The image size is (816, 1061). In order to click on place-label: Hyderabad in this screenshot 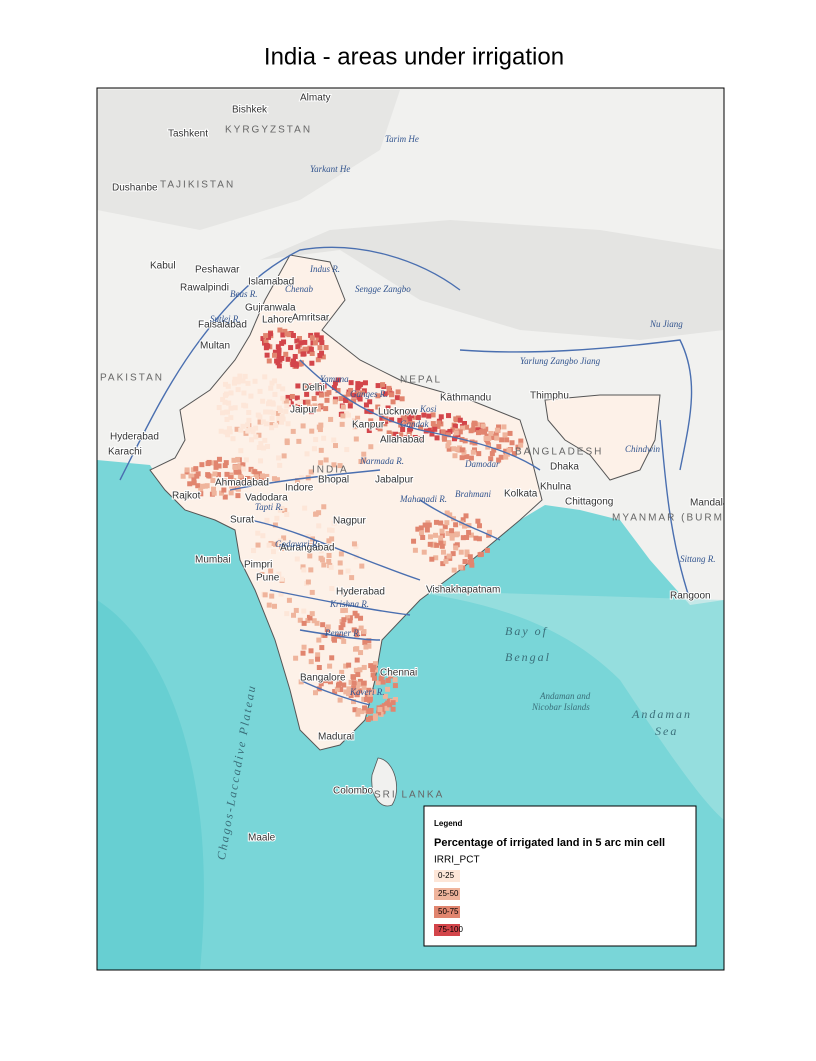, I will do `click(360, 592)`.